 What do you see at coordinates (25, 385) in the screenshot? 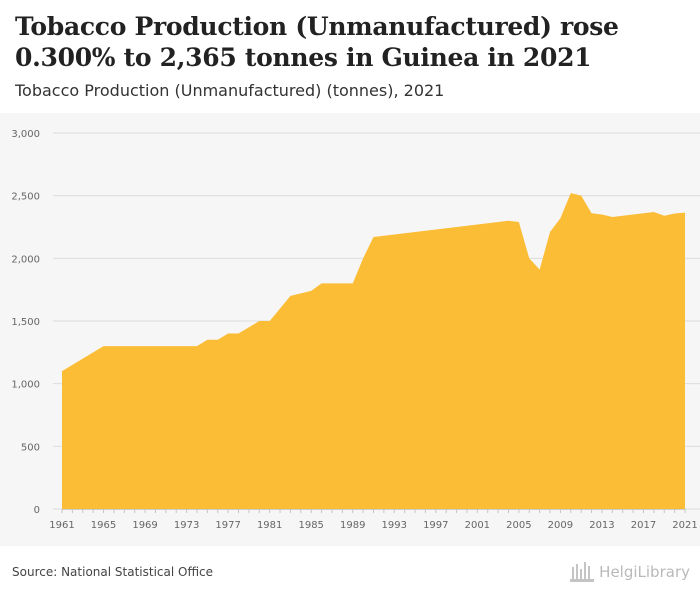
I see `y-tick-label: 1,000` at bounding box center [25, 385].